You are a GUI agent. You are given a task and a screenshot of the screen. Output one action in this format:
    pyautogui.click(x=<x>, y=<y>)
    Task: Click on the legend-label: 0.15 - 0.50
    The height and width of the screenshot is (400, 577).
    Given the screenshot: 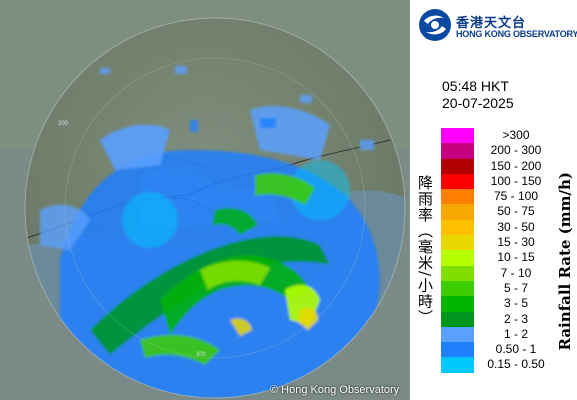 What is the action you would take?
    pyautogui.click(x=516, y=364)
    